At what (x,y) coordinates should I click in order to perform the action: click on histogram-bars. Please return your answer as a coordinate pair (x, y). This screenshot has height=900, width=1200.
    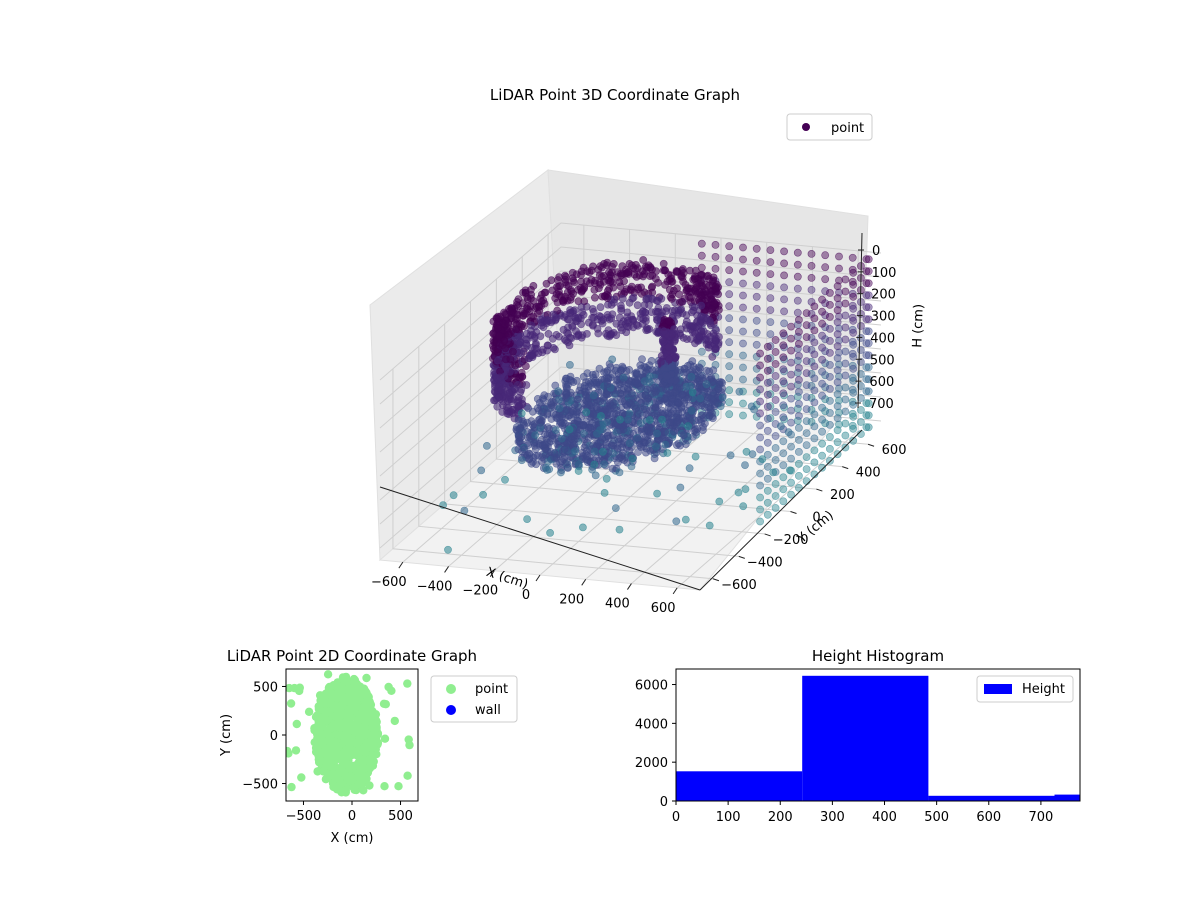
    Looking at the image, I should click on (878, 738).